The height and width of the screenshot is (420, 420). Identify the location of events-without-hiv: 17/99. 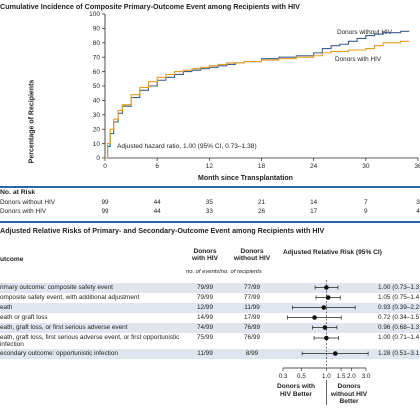
(252, 317).